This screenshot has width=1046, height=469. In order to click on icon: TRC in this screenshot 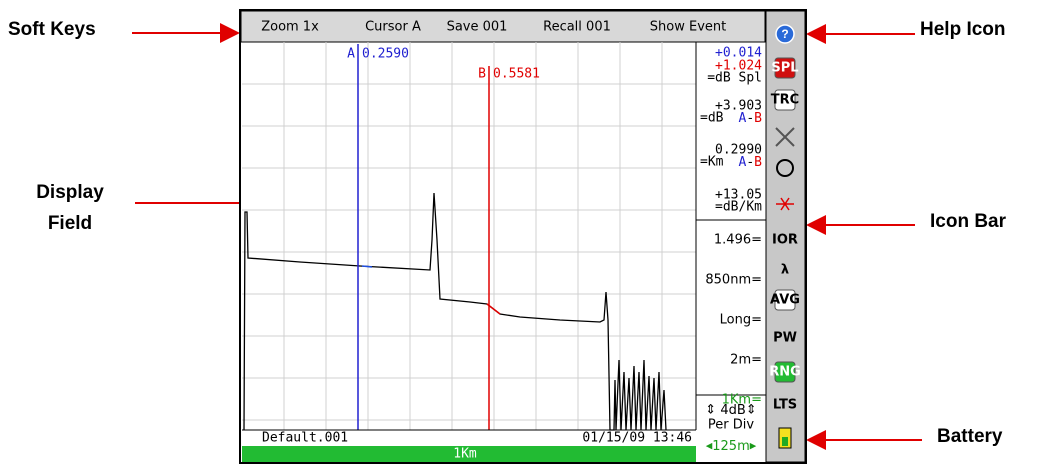, I will do `click(785, 100)`.